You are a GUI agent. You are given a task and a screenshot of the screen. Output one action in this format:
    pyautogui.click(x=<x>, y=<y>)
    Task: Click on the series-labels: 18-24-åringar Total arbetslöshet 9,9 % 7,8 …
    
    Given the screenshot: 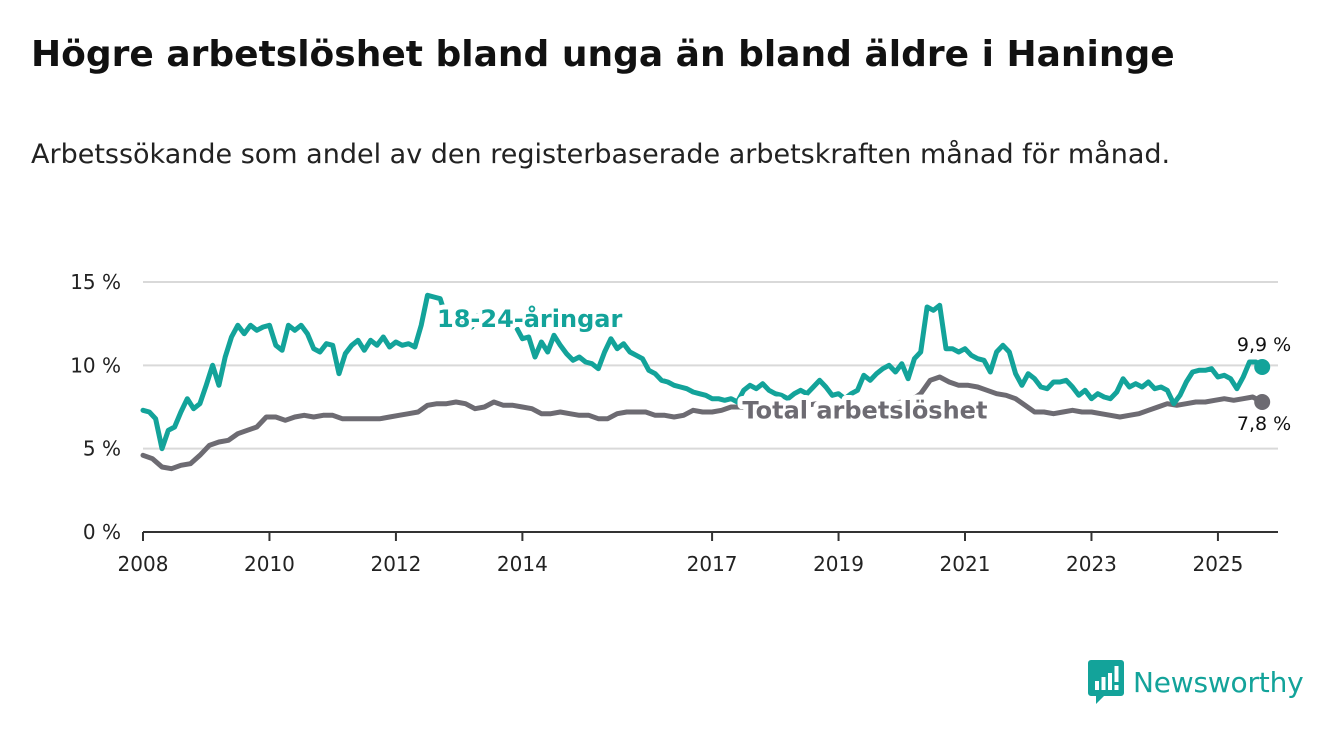 What is the action you would take?
    pyautogui.click(x=861, y=367)
    